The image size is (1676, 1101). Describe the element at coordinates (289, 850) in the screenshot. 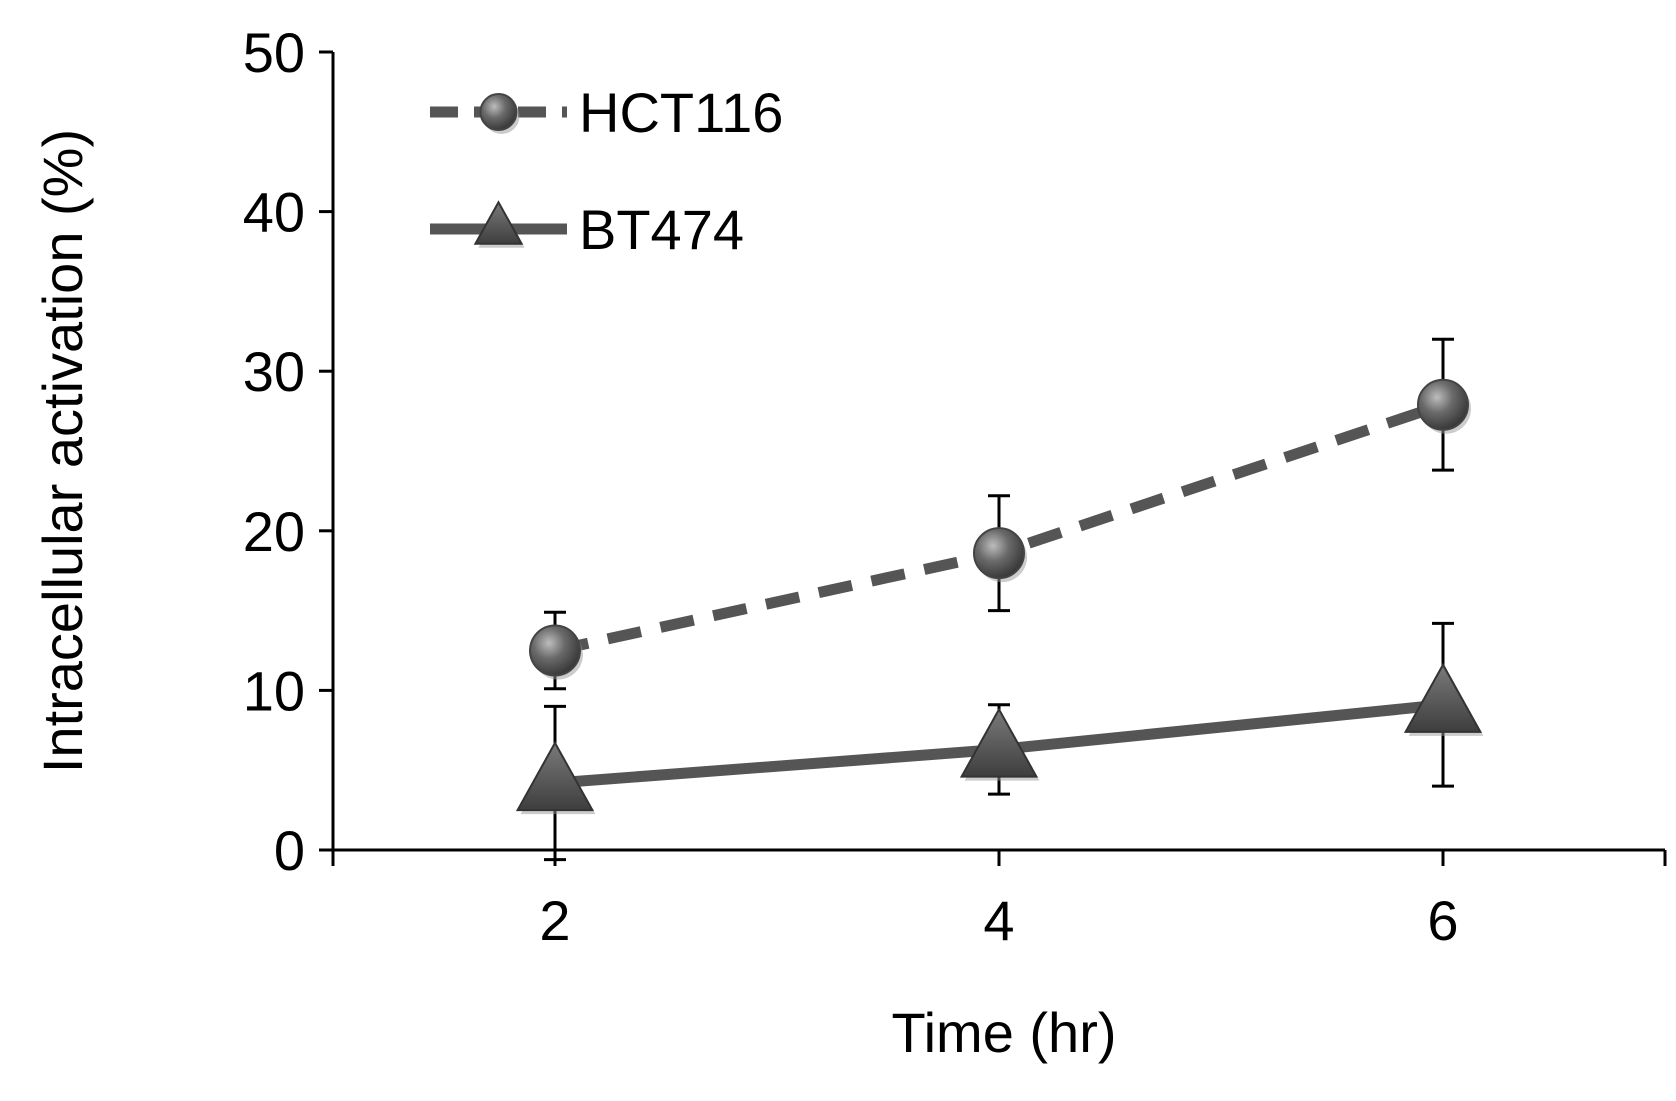

I see `y-tick-label: 0` at that location.